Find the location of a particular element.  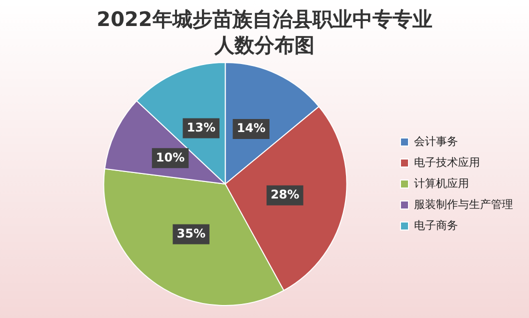

legend-label: 电子技术应用 is located at coordinates (447, 162).